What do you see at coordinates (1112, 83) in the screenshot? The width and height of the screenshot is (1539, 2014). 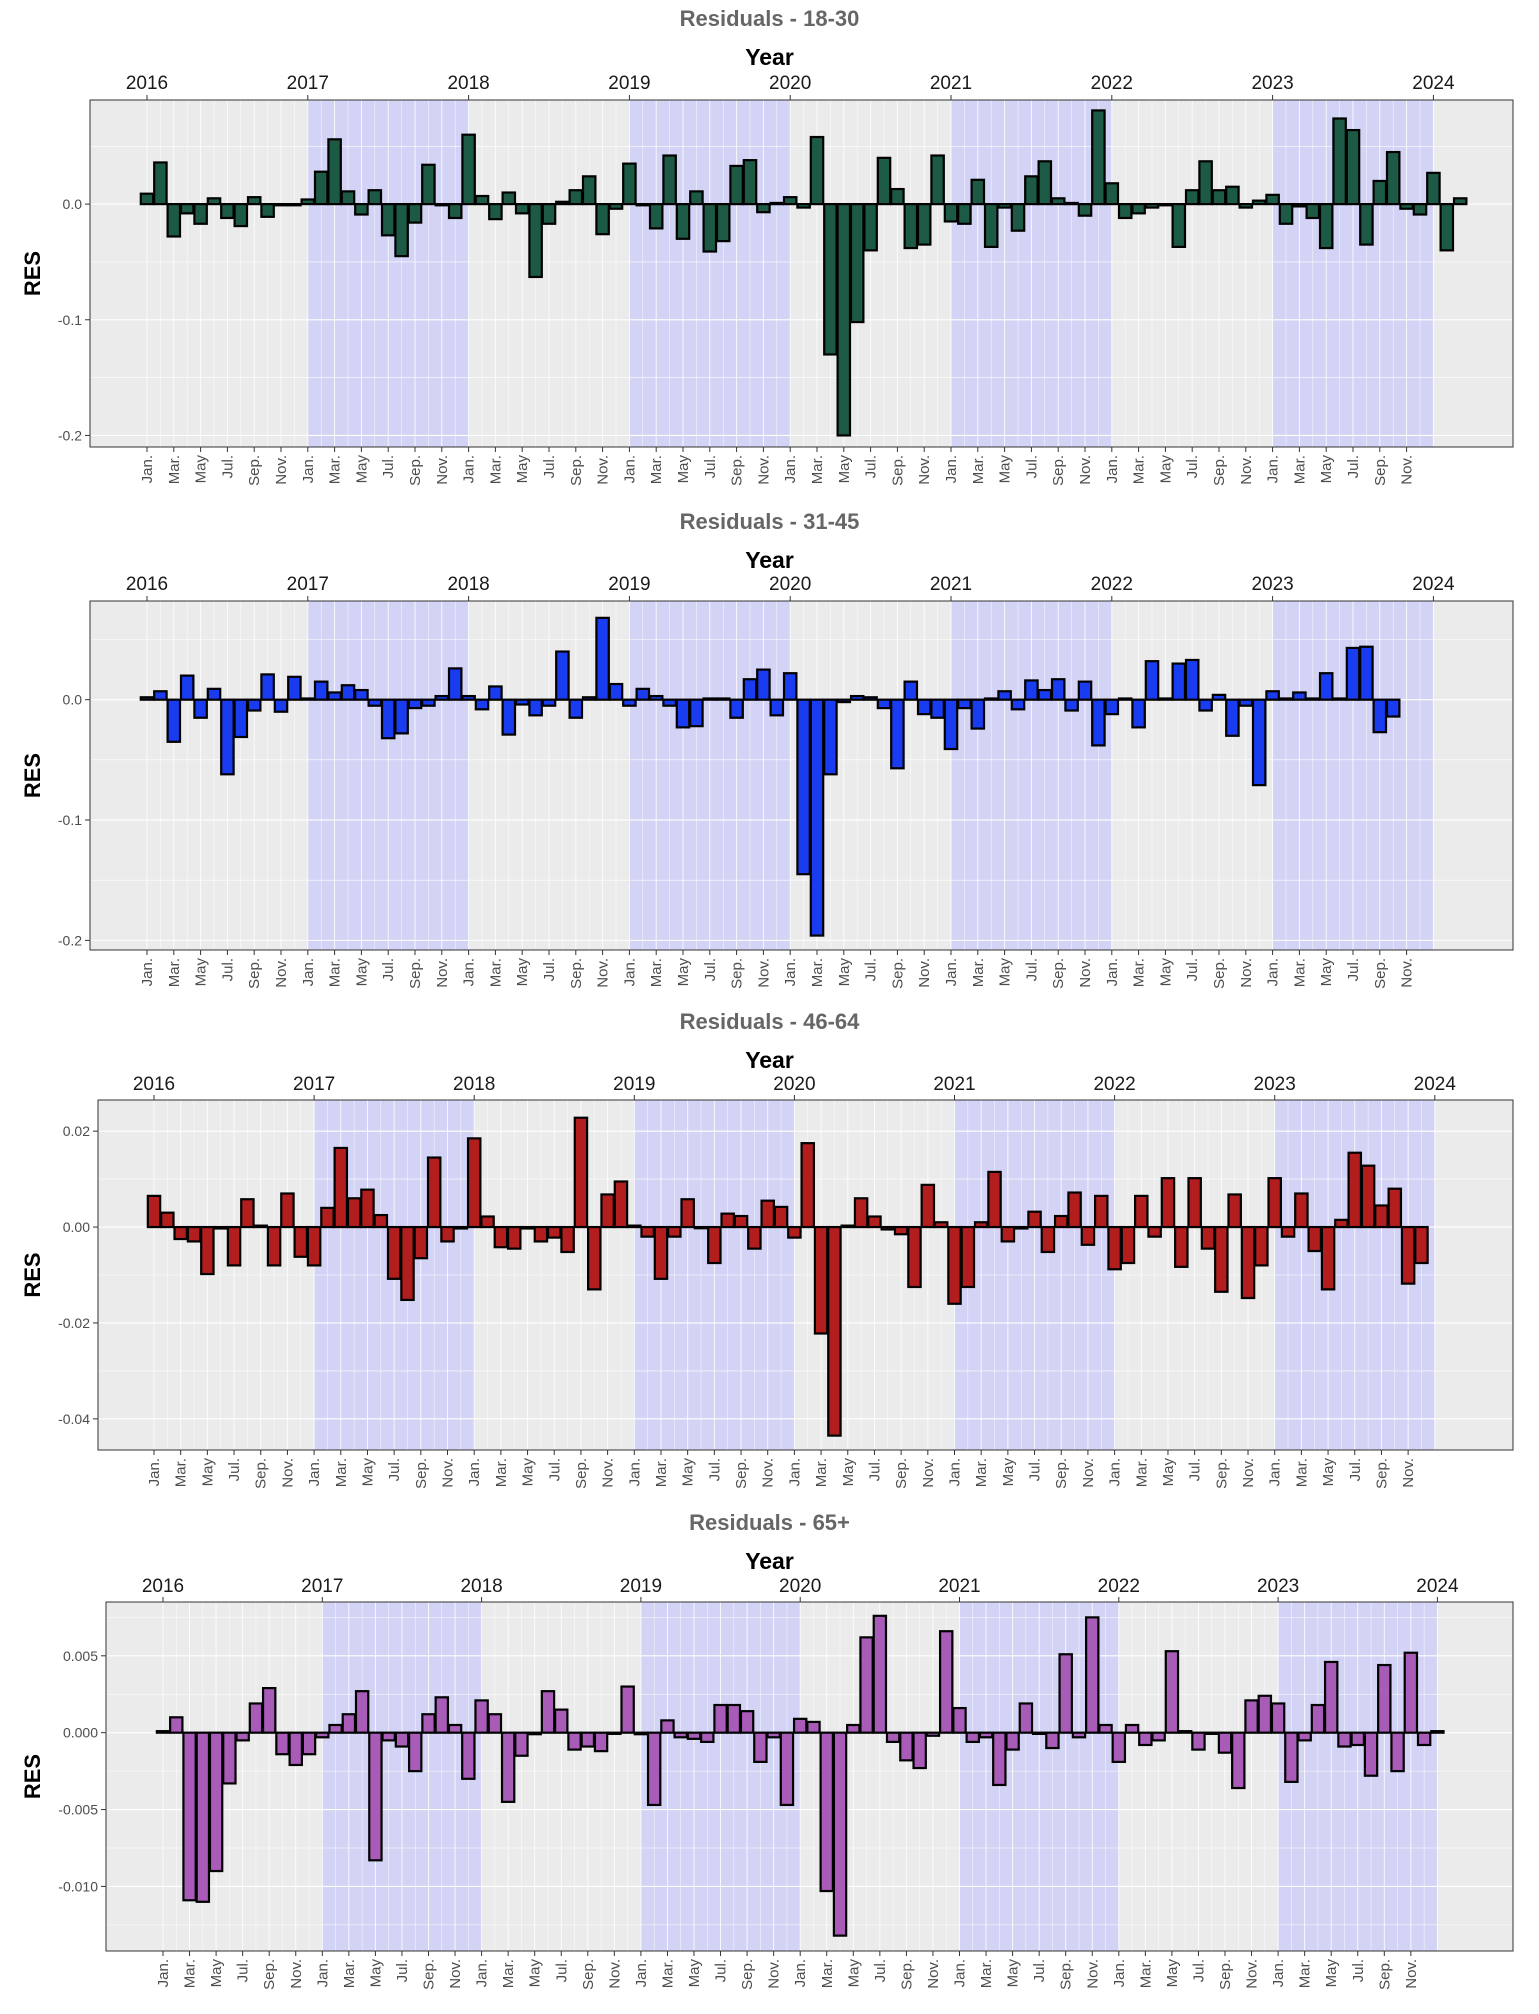 I see `year-tick-label: 2022` at bounding box center [1112, 83].